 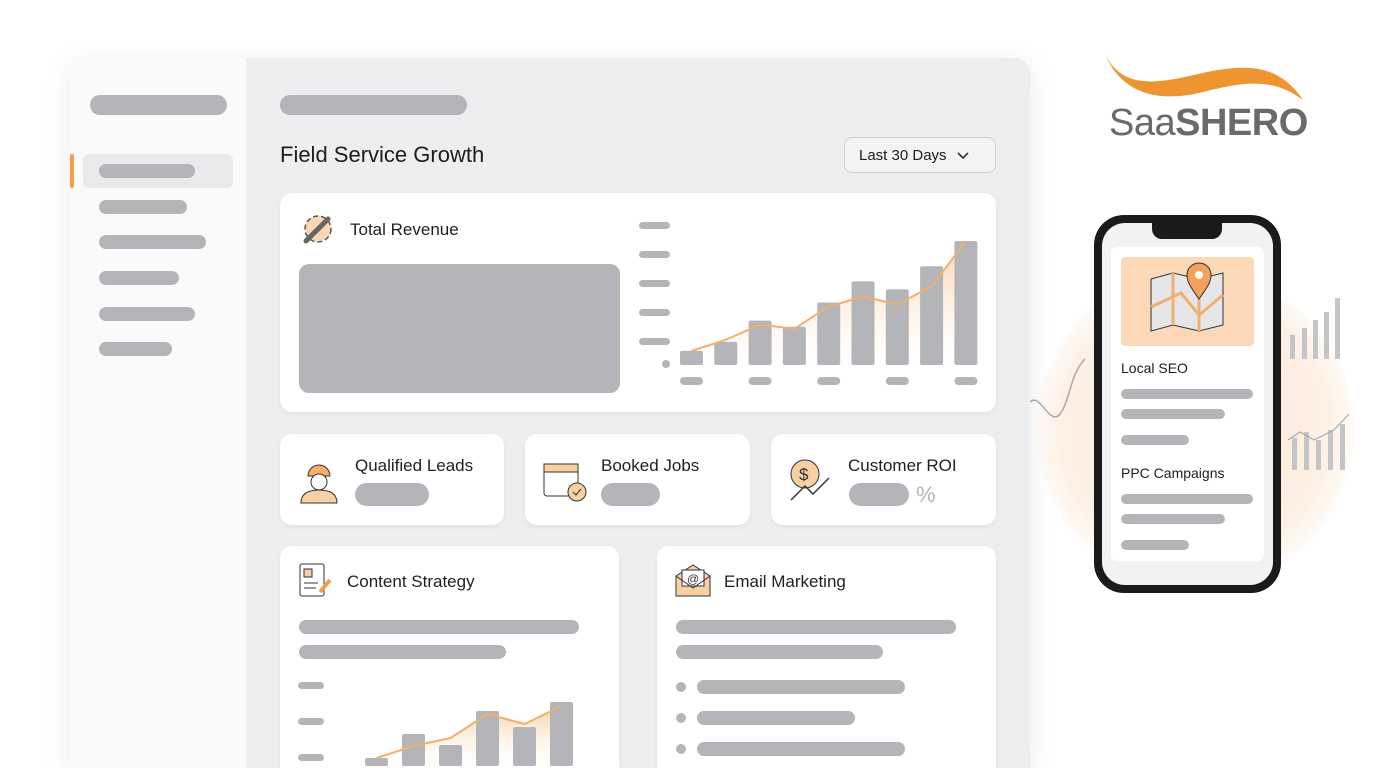 I want to click on card-title: Customer ROI, so click(x=902, y=465).